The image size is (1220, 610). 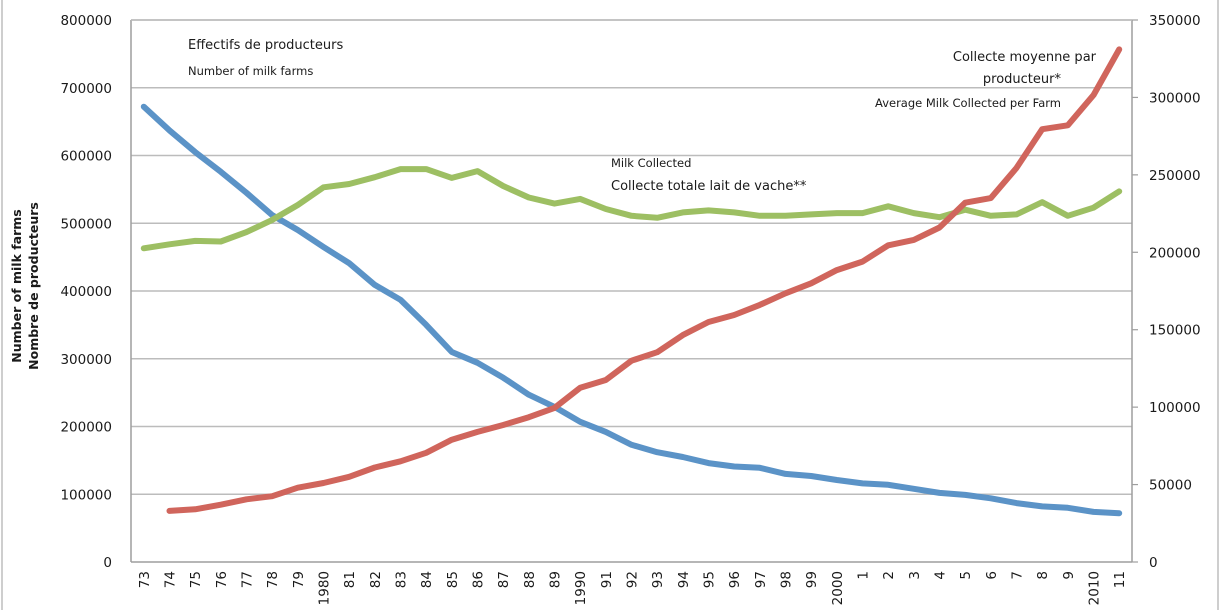 I want to click on x-tick-label: 89, so click(x=556, y=579).